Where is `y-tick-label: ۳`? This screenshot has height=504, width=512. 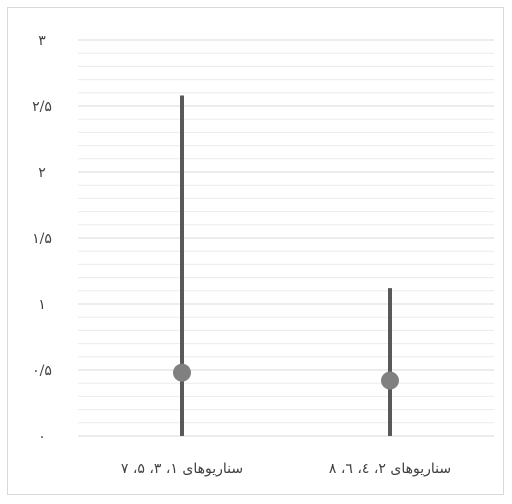
y-tick-label: ۳ is located at coordinates (42, 41).